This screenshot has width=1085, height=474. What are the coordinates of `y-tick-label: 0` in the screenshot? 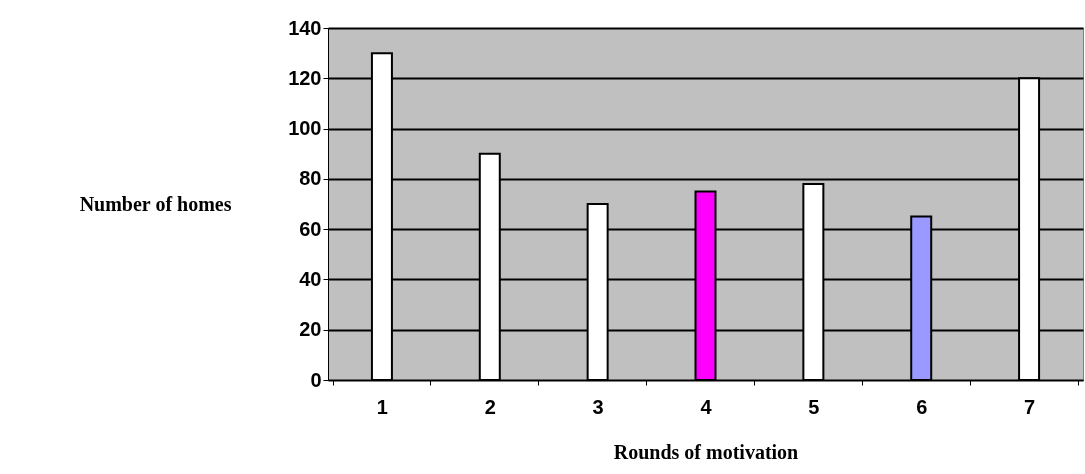 It's located at (316, 379).